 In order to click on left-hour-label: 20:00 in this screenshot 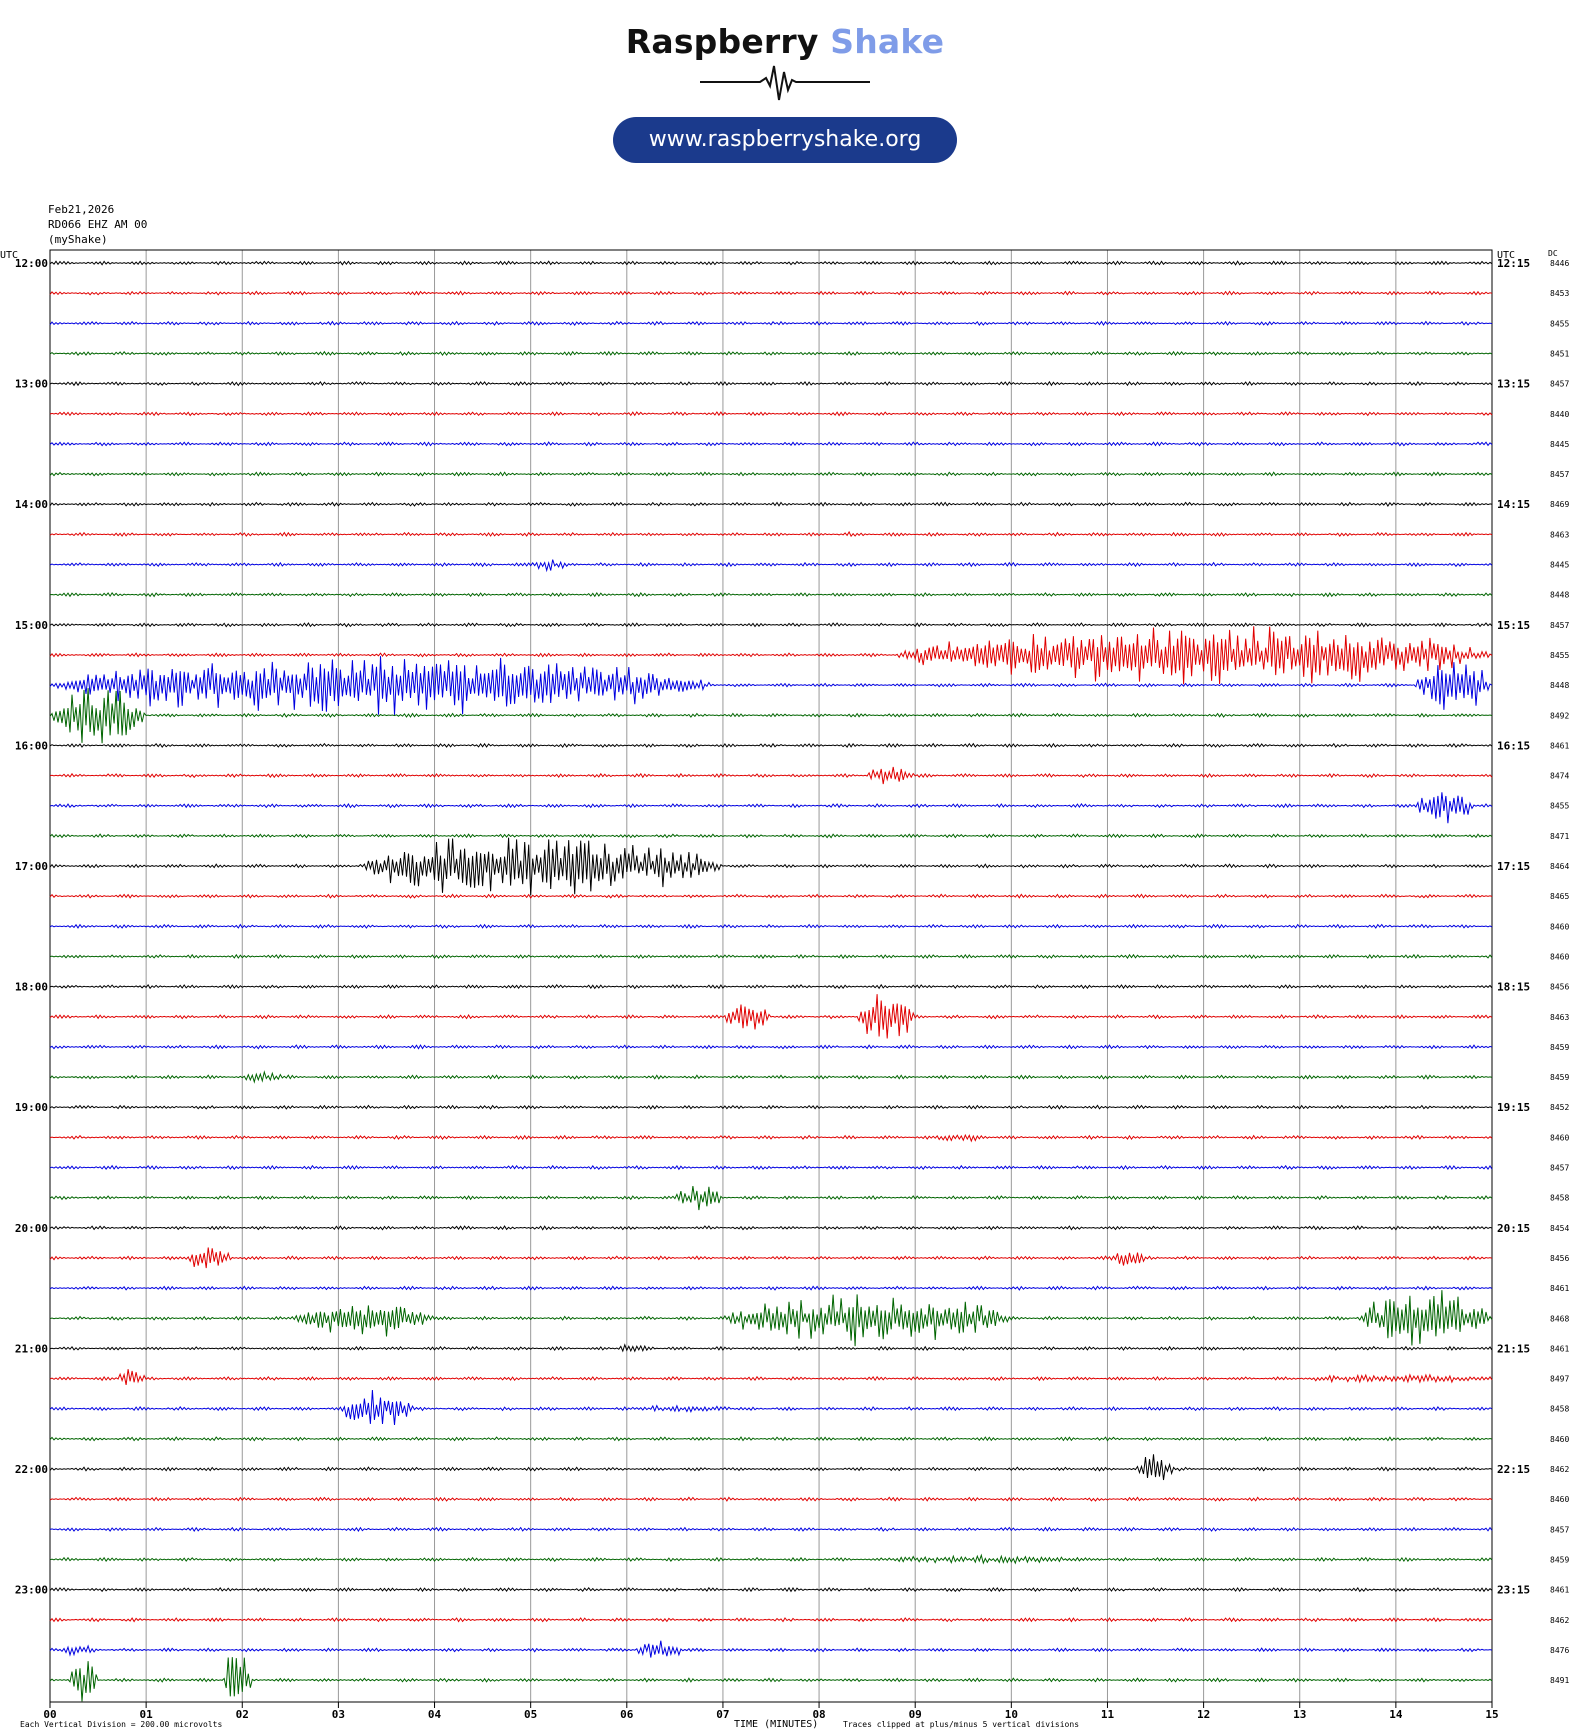, I will do `click(31, 1228)`.